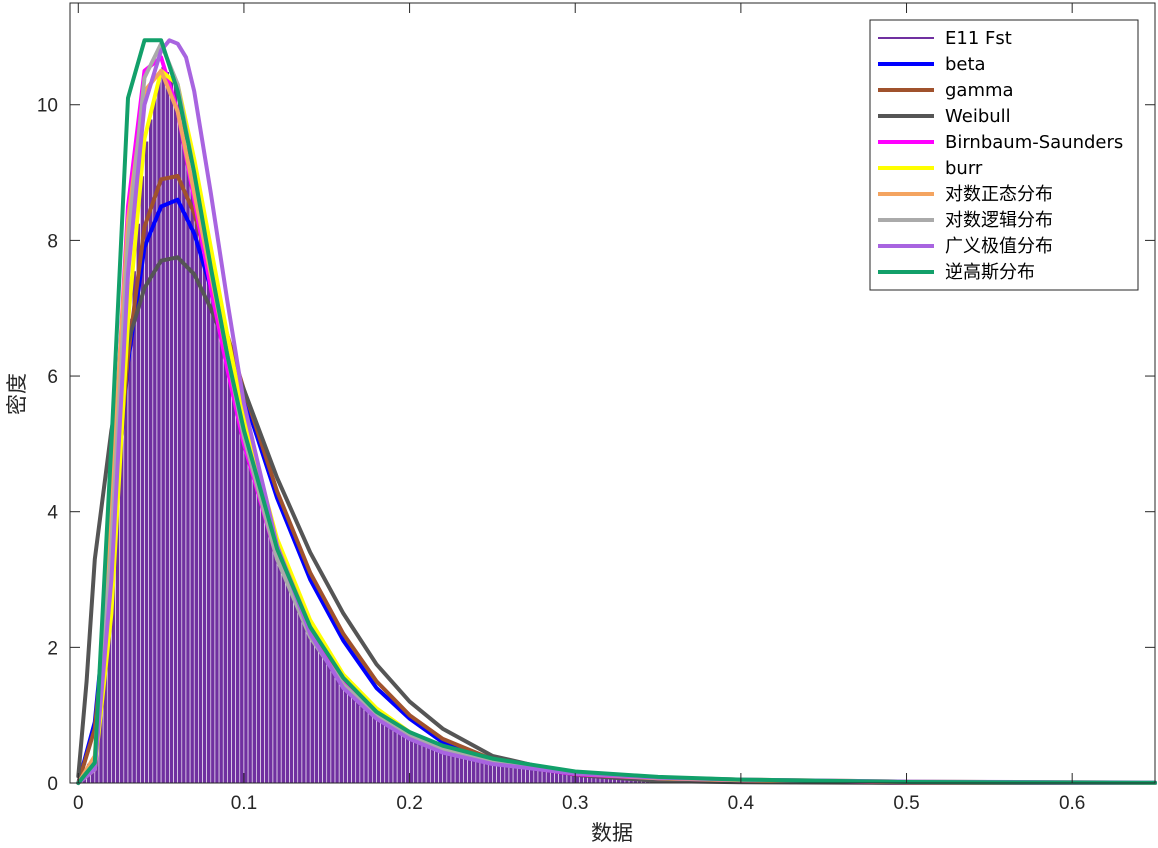 The image size is (1158, 848). What do you see at coordinates (741, 803) in the screenshot?
I see `x-tick-label: 0.4` at bounding box center [741, 803].